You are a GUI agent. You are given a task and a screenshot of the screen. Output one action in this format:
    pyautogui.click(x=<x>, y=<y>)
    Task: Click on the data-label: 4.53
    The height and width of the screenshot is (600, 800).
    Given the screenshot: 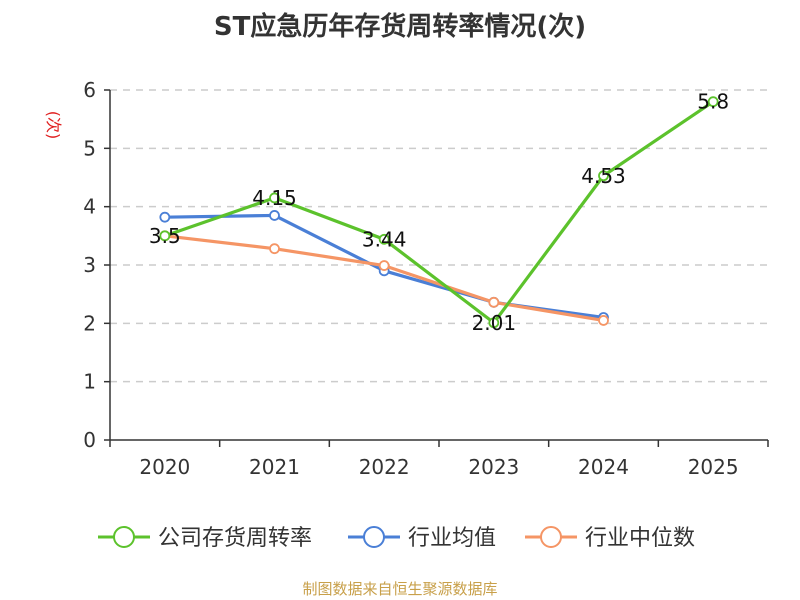 What is the action you would take?
    pyautogui.click(x=603, y=176)
    